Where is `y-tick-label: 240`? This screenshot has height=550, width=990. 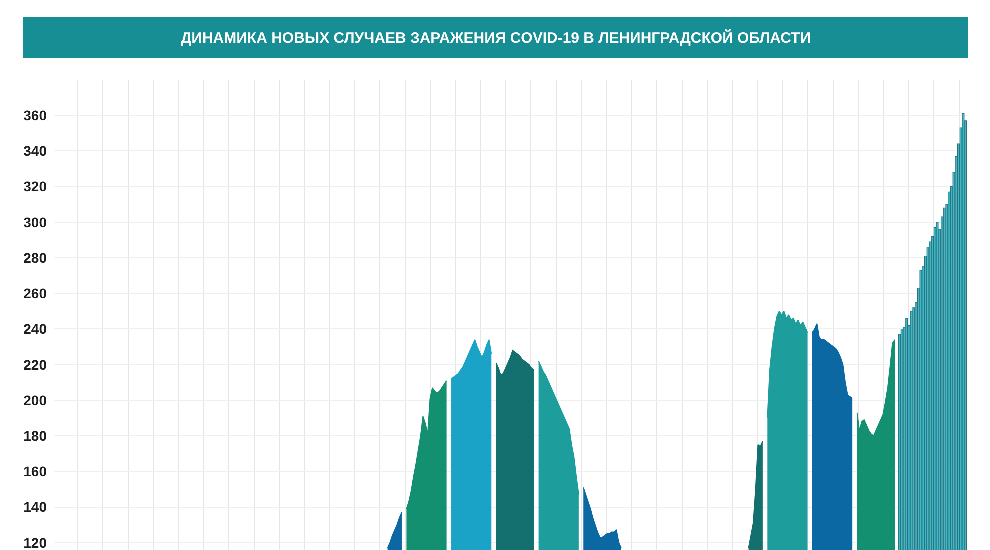 y-tick-label: 240 is located at coordinates (36, 329).